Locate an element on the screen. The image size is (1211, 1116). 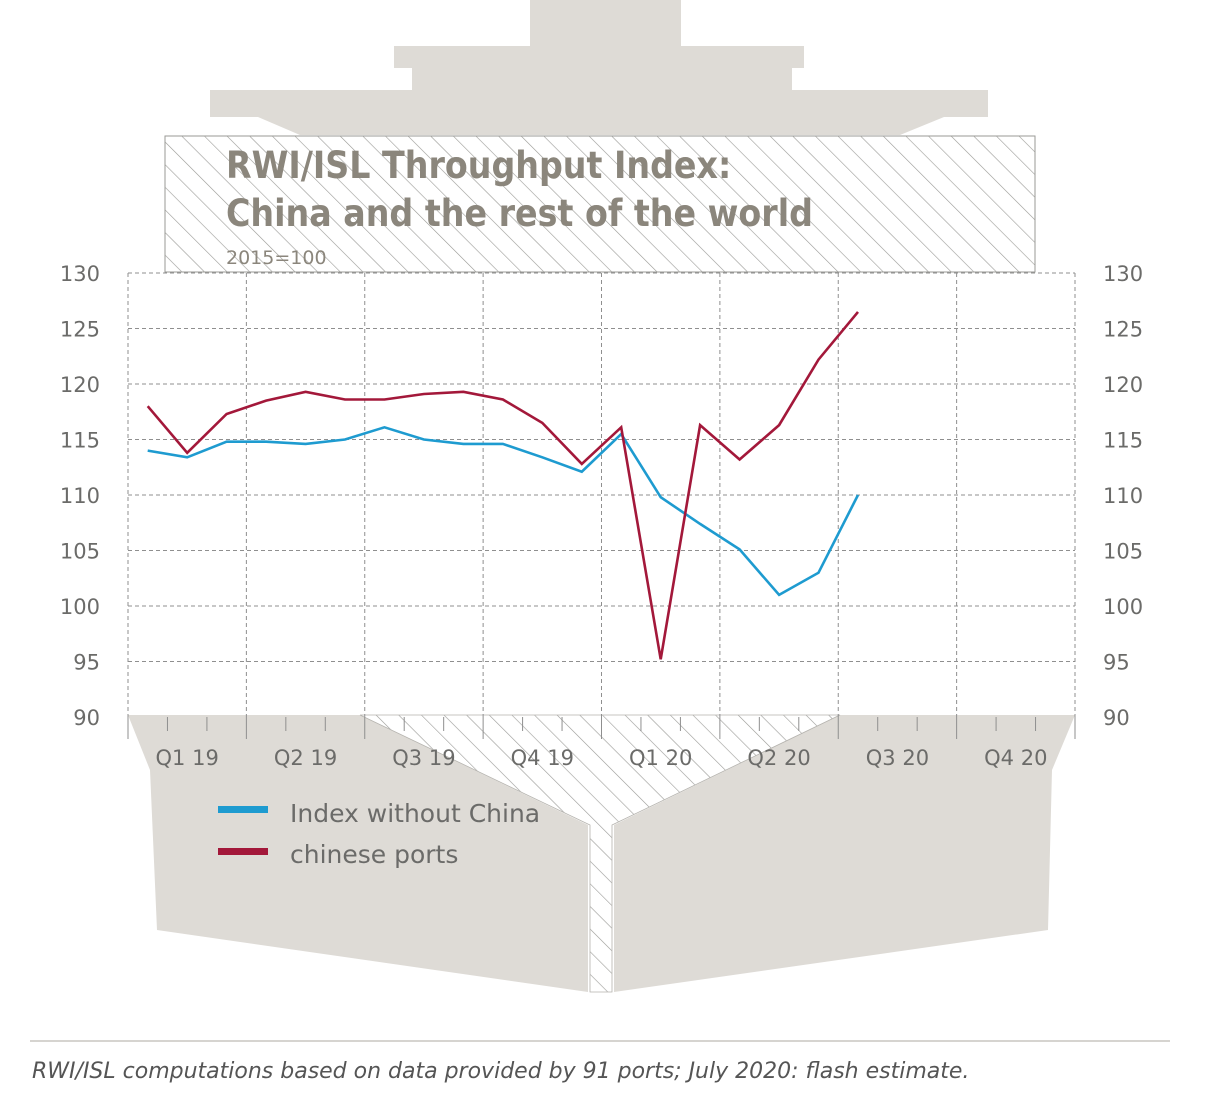
x-tick-label: Q3 19 is located at coordinates (423, 758).